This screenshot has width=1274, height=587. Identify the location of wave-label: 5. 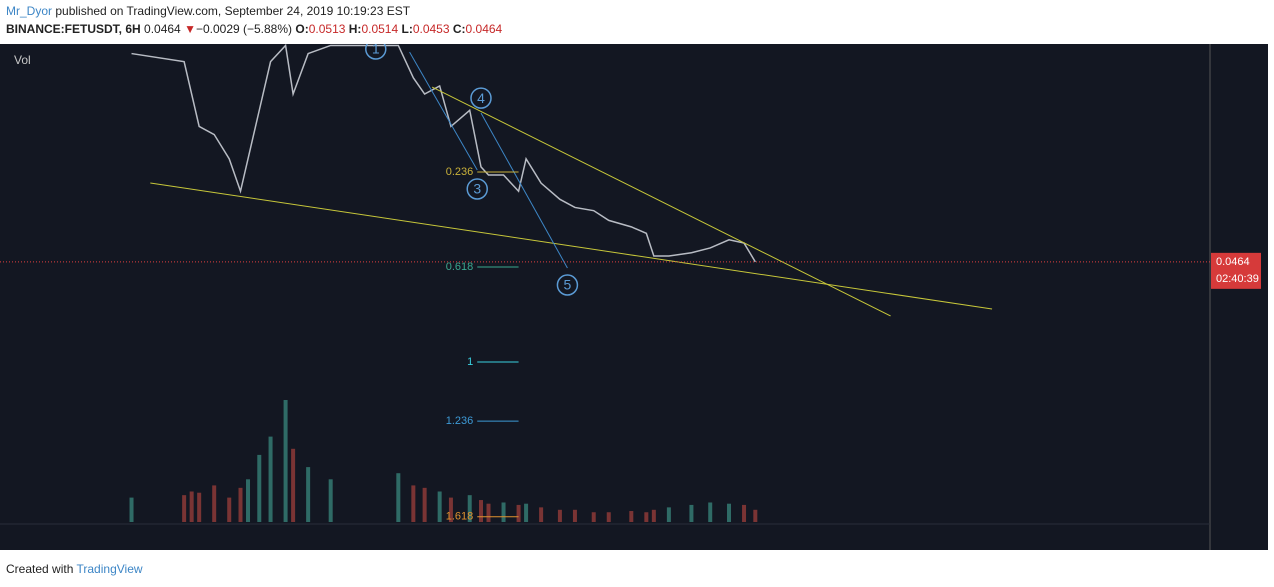
(568, 285).